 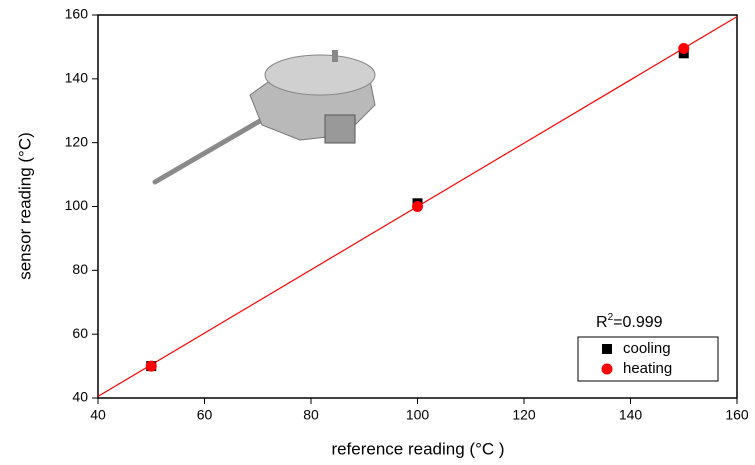 I want to click on x-tick-label: 140, so click(x=631, y=415).